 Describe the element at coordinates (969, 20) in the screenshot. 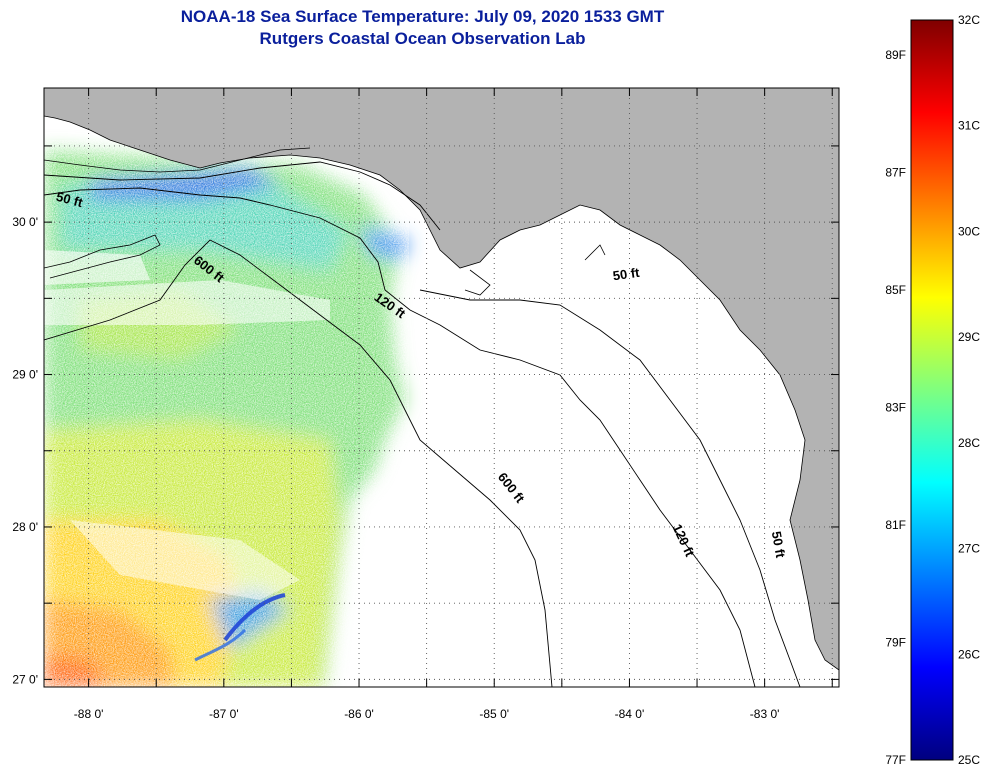

I see `colorbar-celsius-label: 32C` at that location.